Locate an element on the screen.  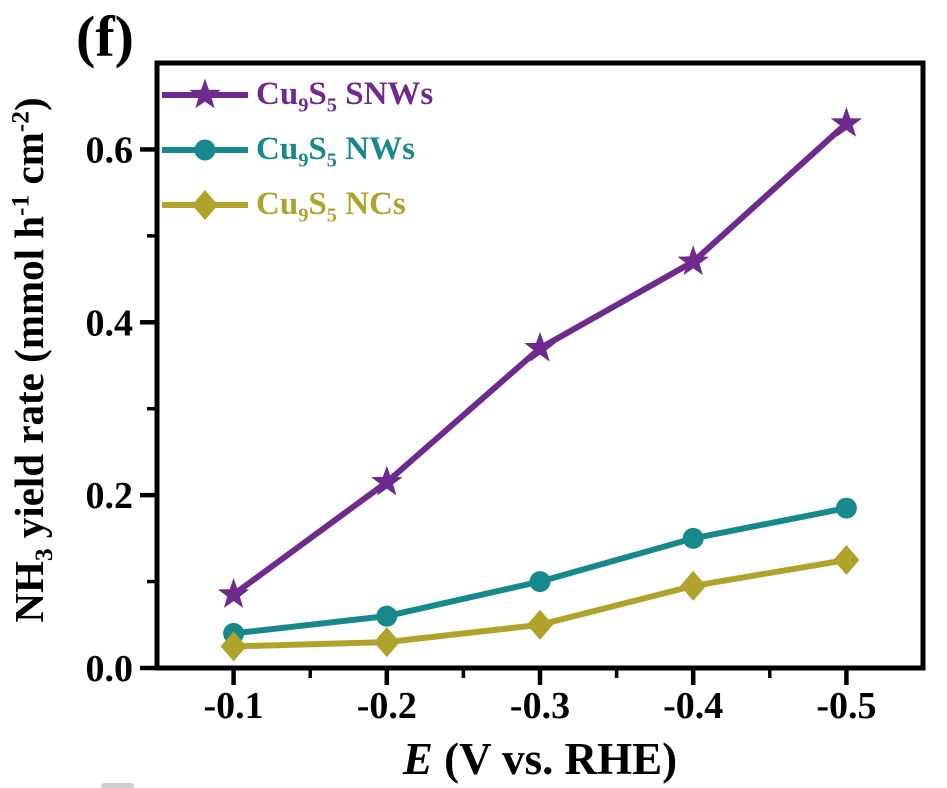
legend: Cu9S5 SNWs Cu9S5 NWs Cu9S5 NCs is located at coordinates (296, 149).